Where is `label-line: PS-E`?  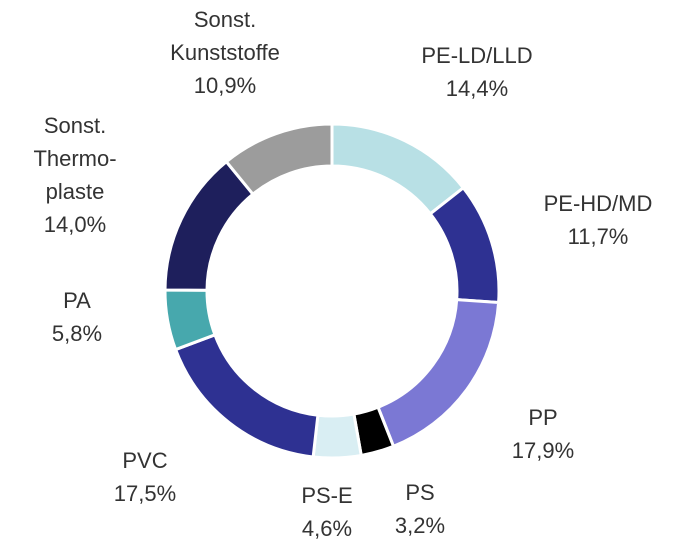 label-line: PS-E is located at coordinates (326, 495).